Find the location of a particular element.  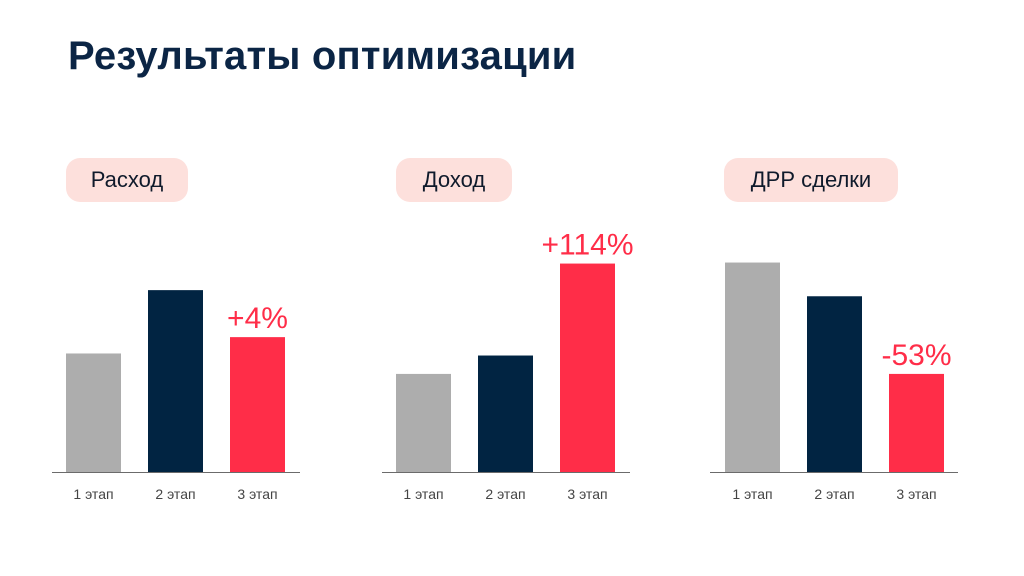

chart-title-drr: ДРР сделки is located at coordinates (811, 180).